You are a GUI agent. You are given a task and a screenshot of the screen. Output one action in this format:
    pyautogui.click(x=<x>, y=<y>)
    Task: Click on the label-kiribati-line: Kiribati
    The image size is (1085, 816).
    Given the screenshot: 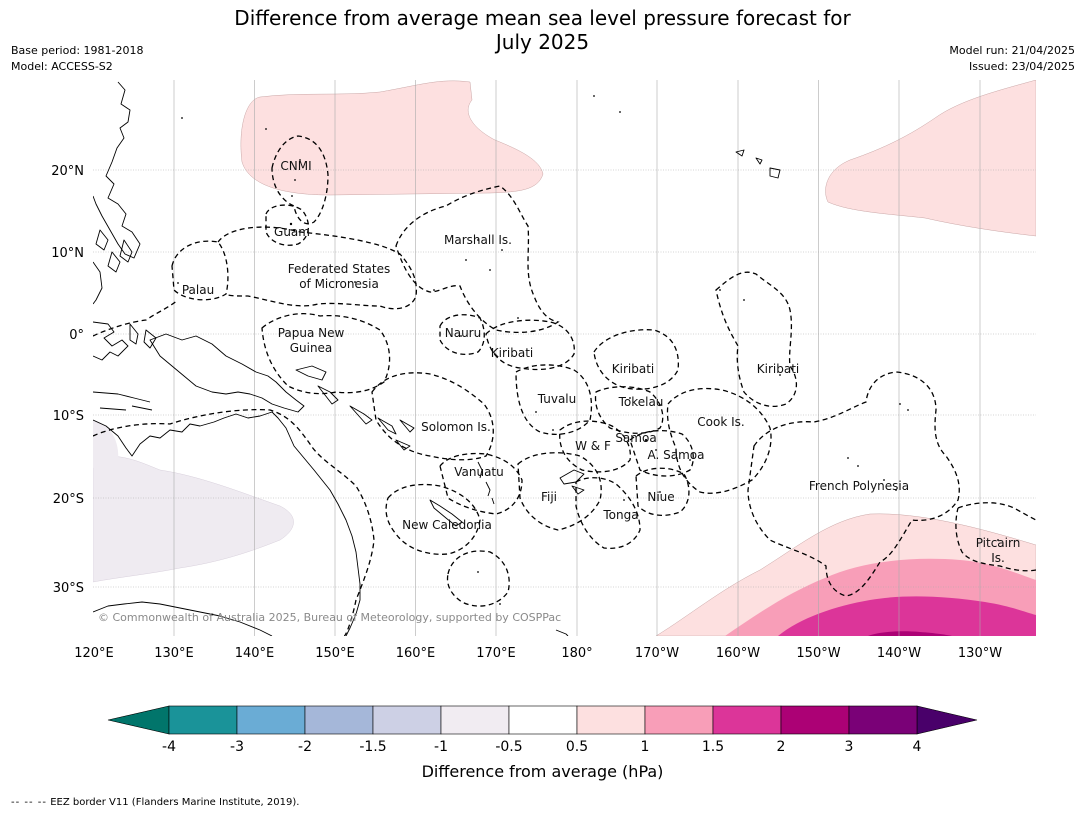 What is the action you would take?
    pyautogui.click(x=778, y=369)
    